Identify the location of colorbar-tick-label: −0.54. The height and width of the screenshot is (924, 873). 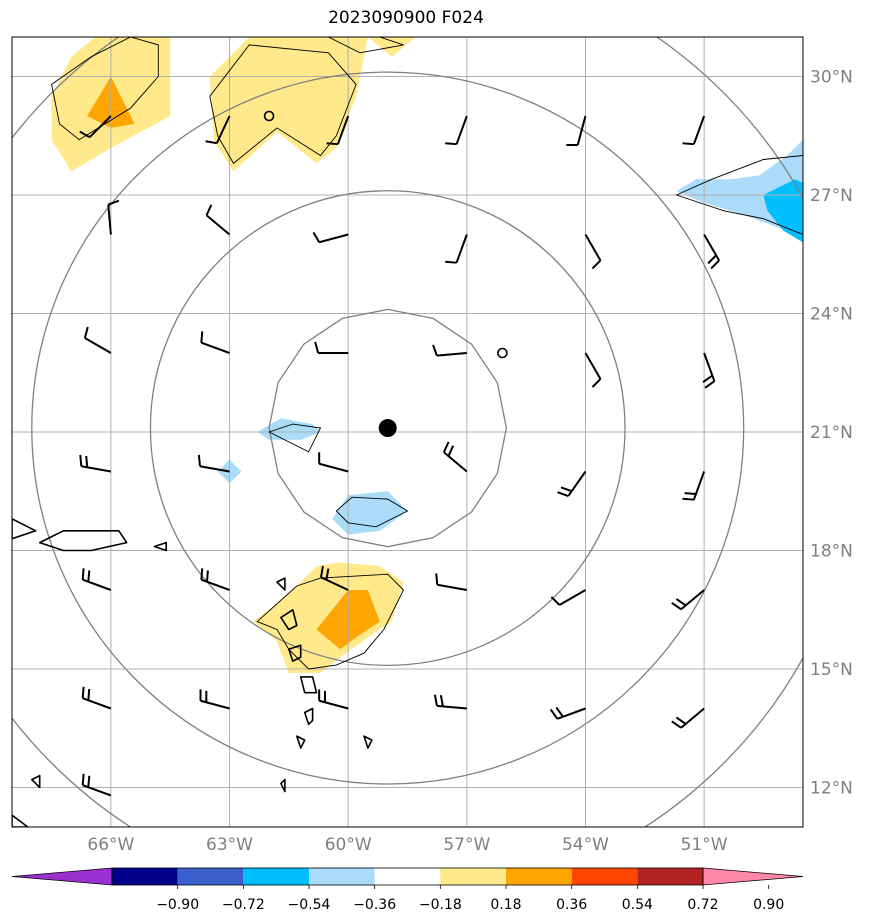
(309, 905).